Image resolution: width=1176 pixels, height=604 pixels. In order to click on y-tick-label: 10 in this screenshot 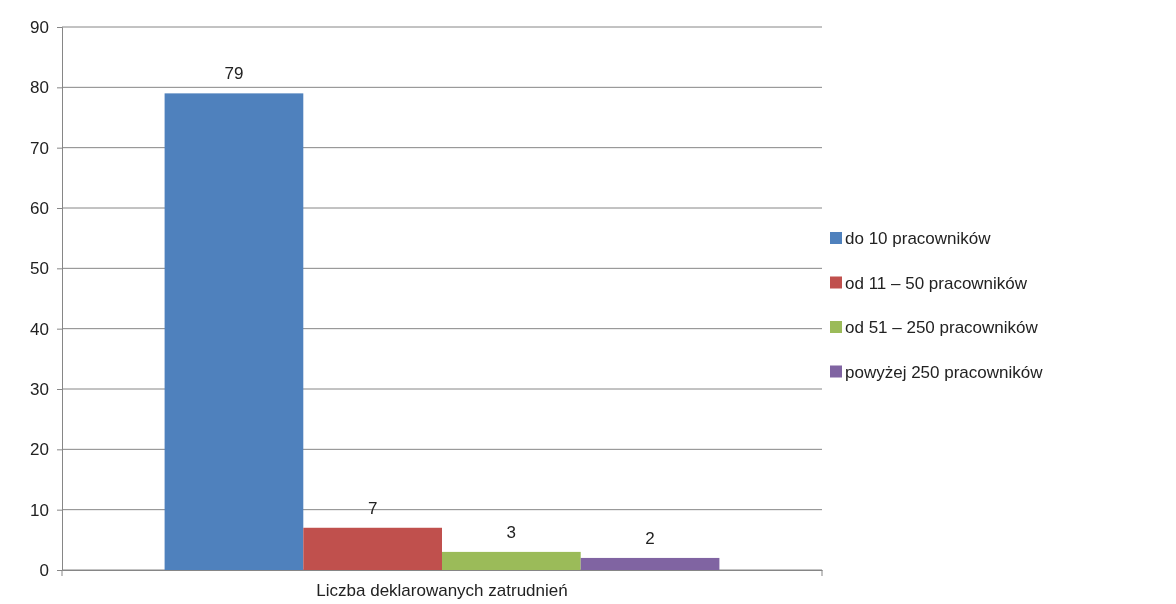, I will do `click(39, 510)`.